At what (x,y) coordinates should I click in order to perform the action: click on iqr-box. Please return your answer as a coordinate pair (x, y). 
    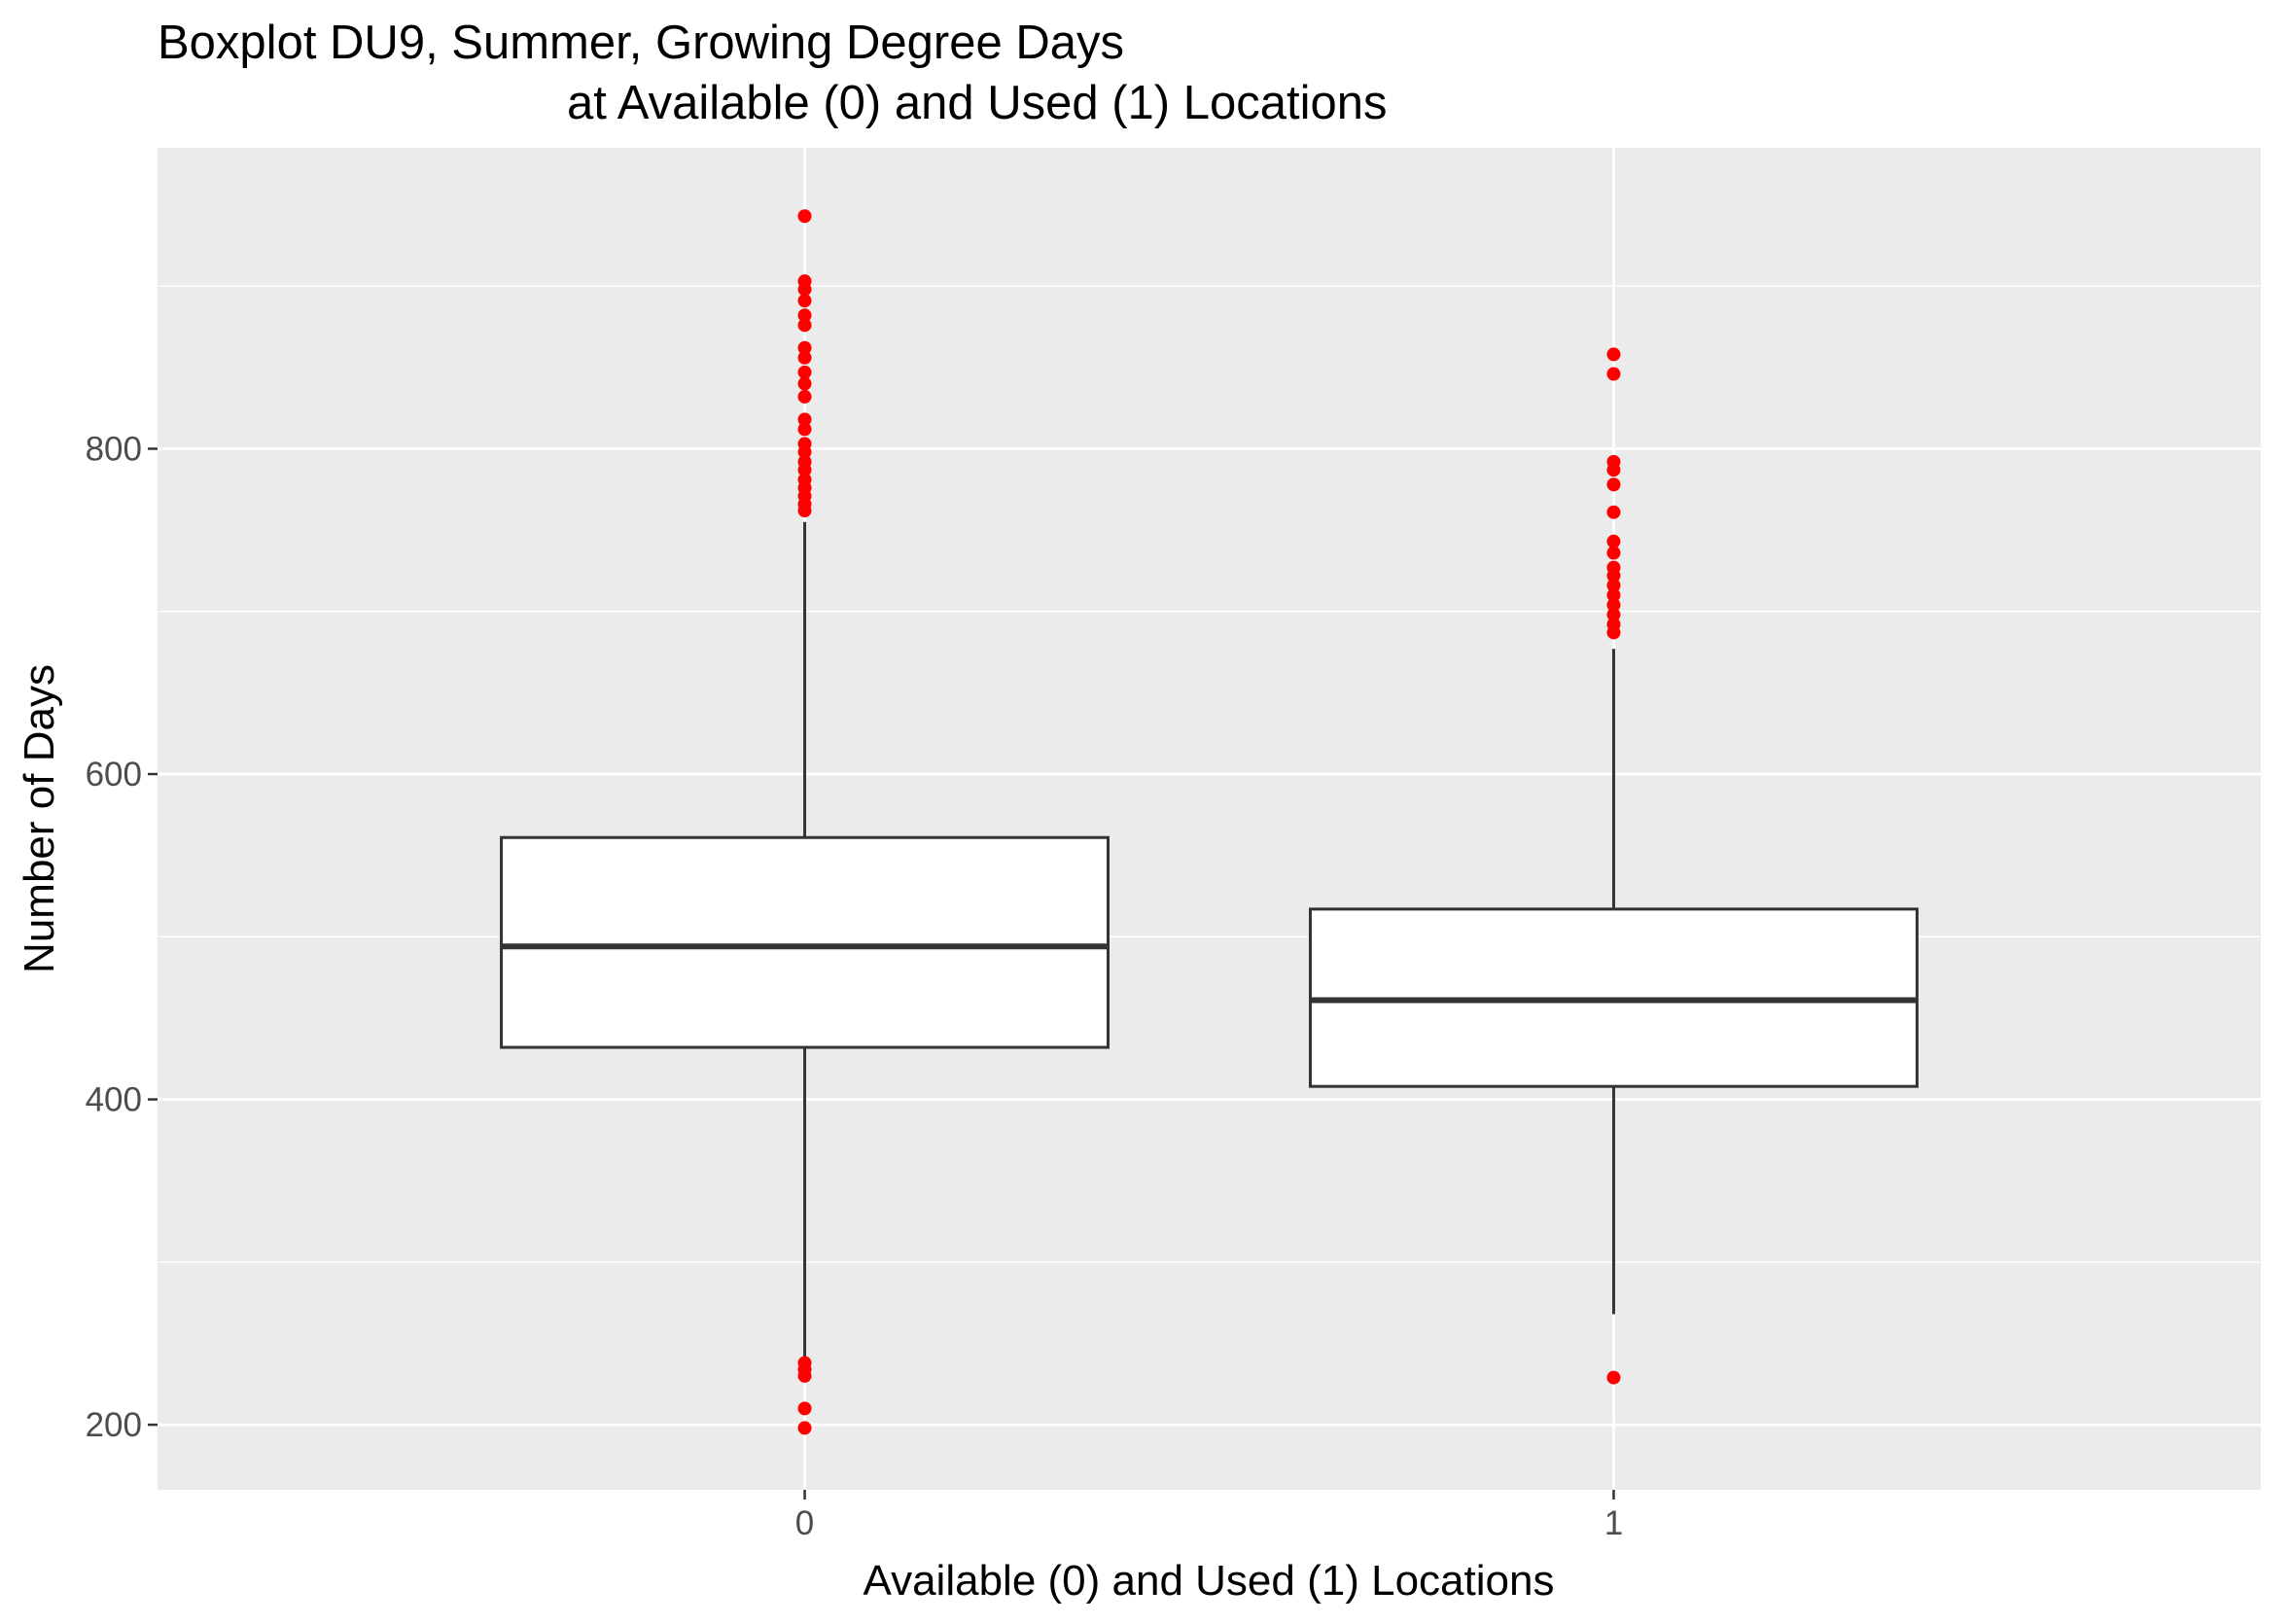
    Looking at the image, I should click on (805, 942).